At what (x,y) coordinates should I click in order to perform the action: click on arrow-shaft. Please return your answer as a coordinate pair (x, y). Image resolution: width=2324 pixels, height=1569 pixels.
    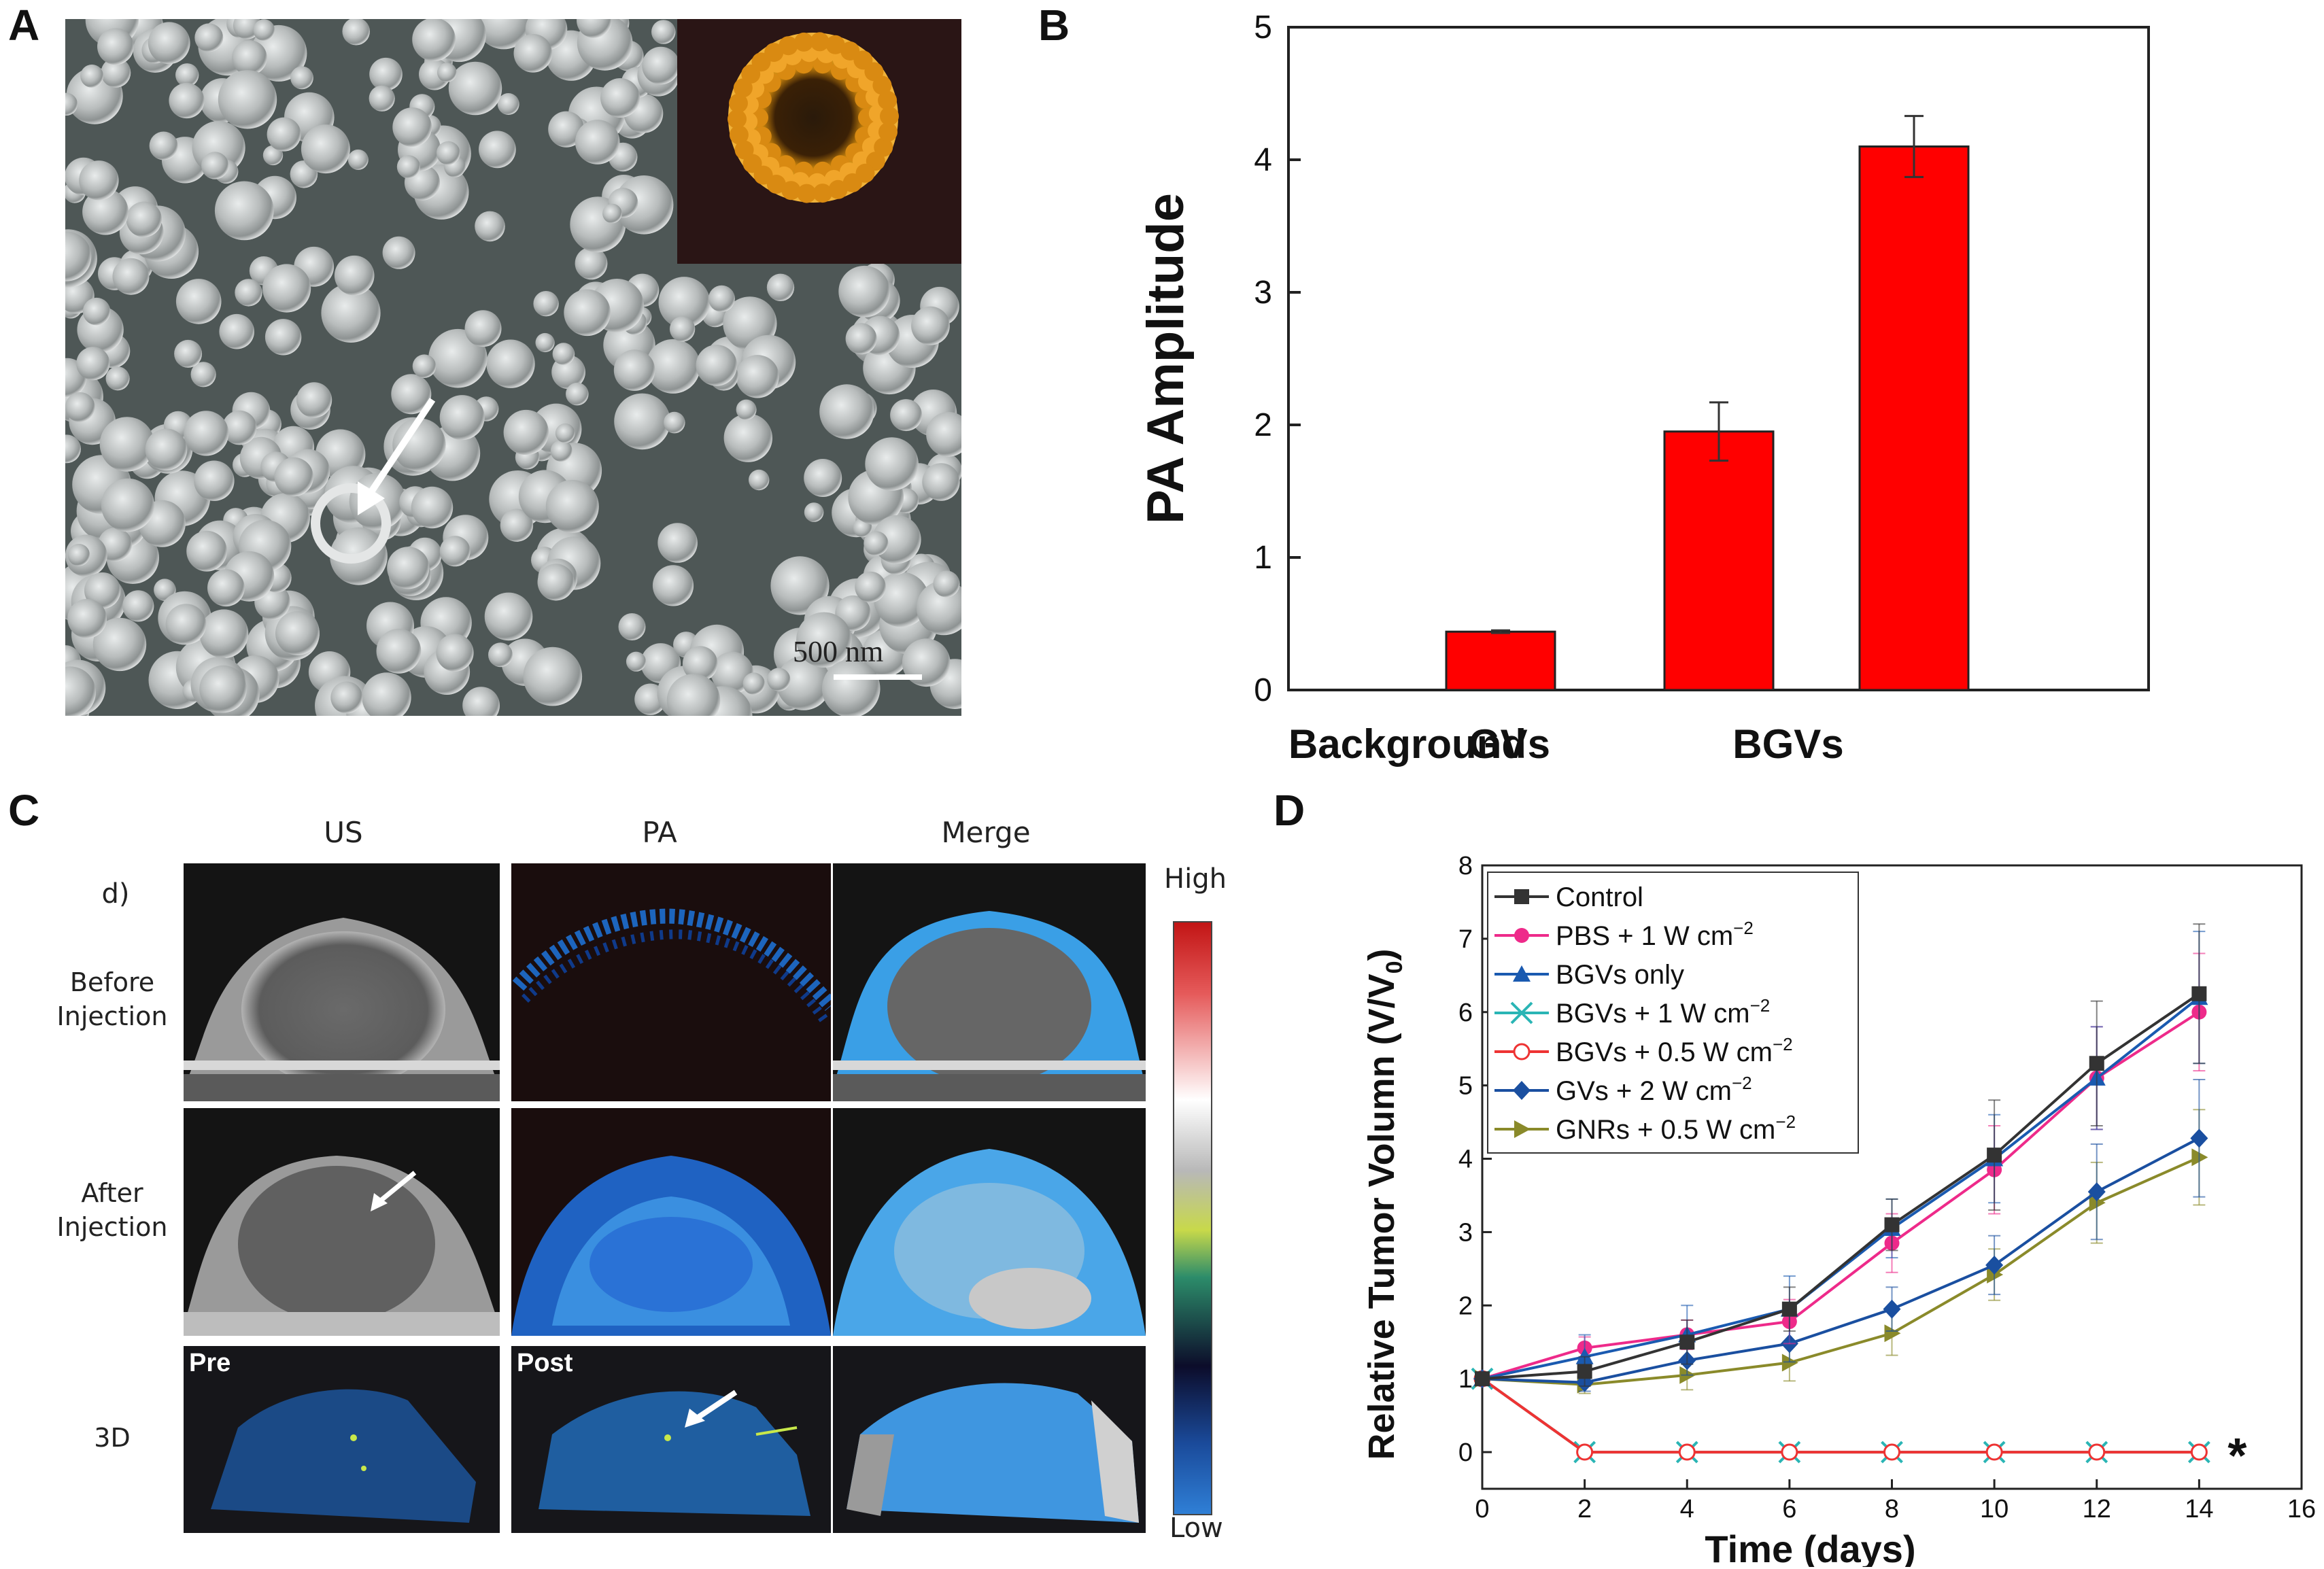
    Looking at the image, I should click on (401, 448).